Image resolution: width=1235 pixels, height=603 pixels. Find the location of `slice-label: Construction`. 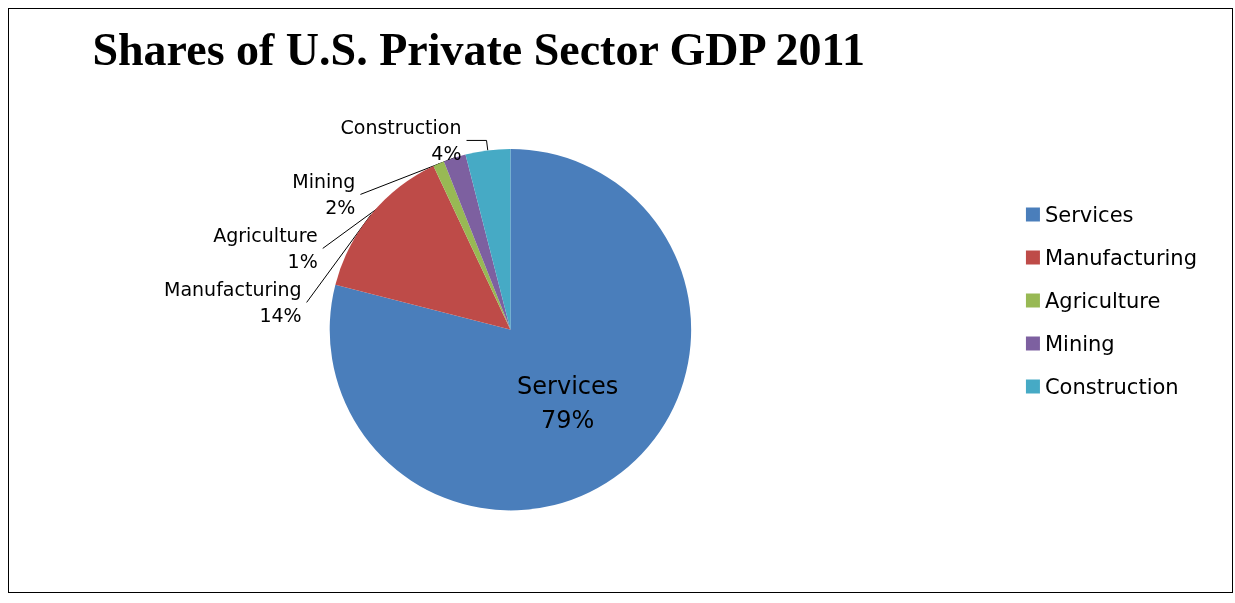

slice-label: Construction is located at coordinates (401, 127).